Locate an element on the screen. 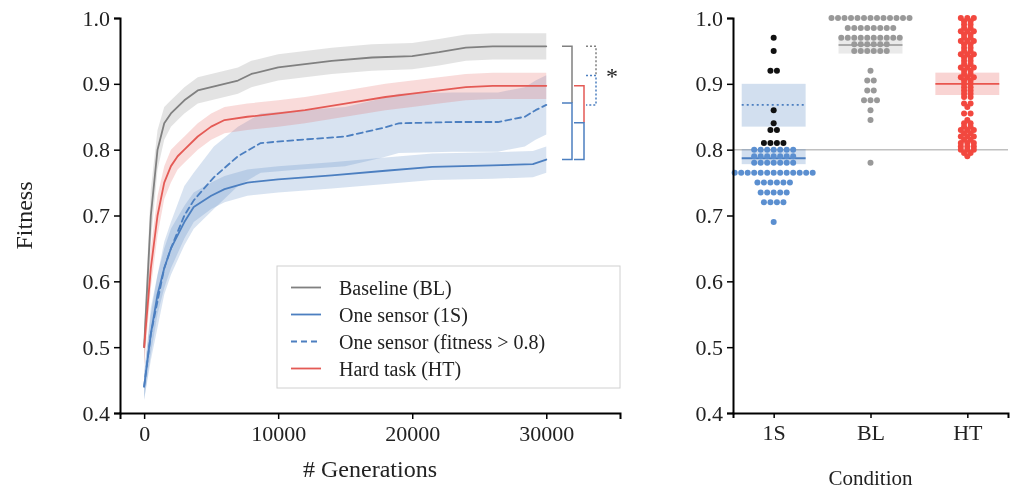 This screenshot has width=1012, height=492. y-axis-title: Fitness is located at coordinates (24, 215).